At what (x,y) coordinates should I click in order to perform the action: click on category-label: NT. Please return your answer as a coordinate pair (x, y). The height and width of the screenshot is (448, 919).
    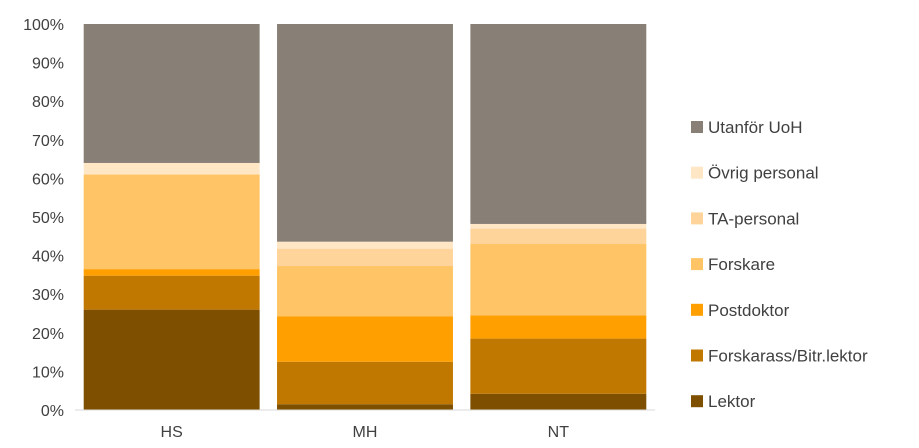
    Looking at the image, I should click on (559, 432).